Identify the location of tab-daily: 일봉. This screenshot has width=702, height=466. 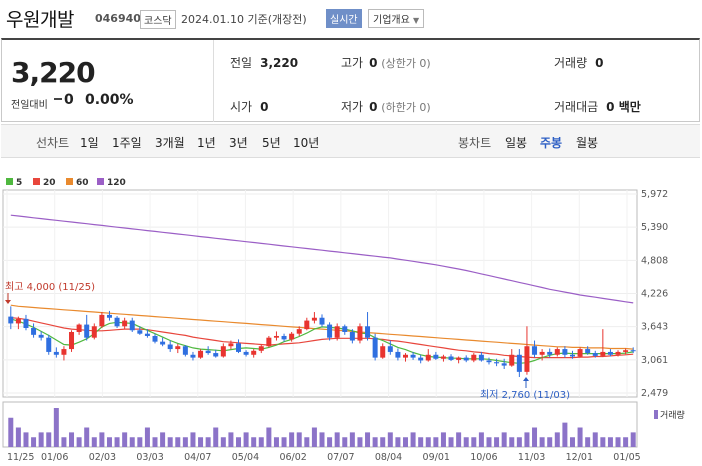
(516, 143).